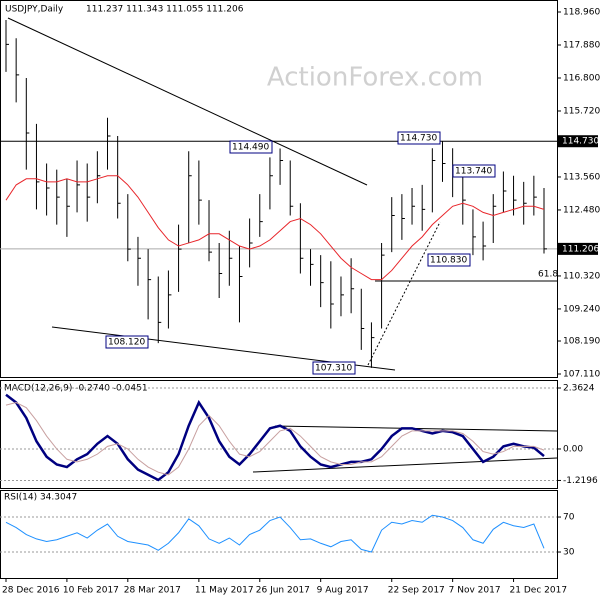 Image resolution: width=600 pixels, height=600 pixels. I want to click on annotation: 114.730, so click(418, 139).